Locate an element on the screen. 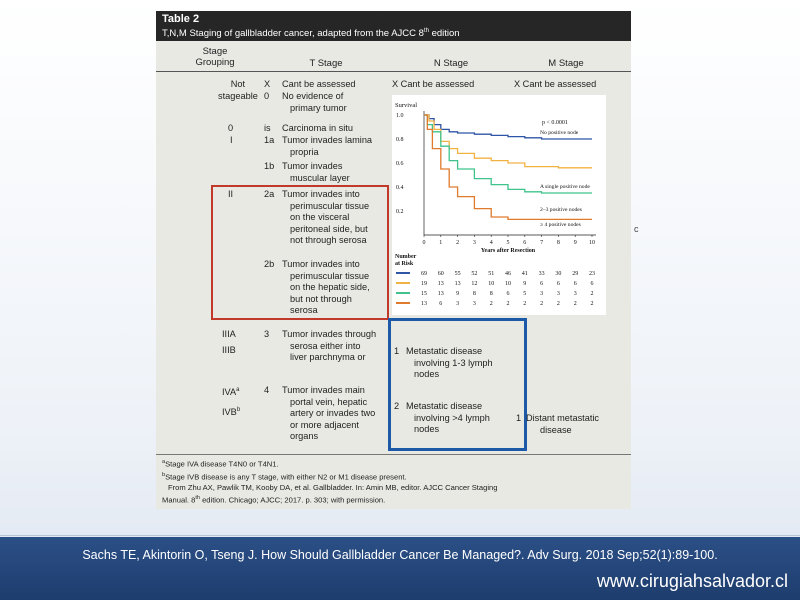 The image size is (800, 600). y-tick-label: 1.0 is located at coordinates (400, 116).